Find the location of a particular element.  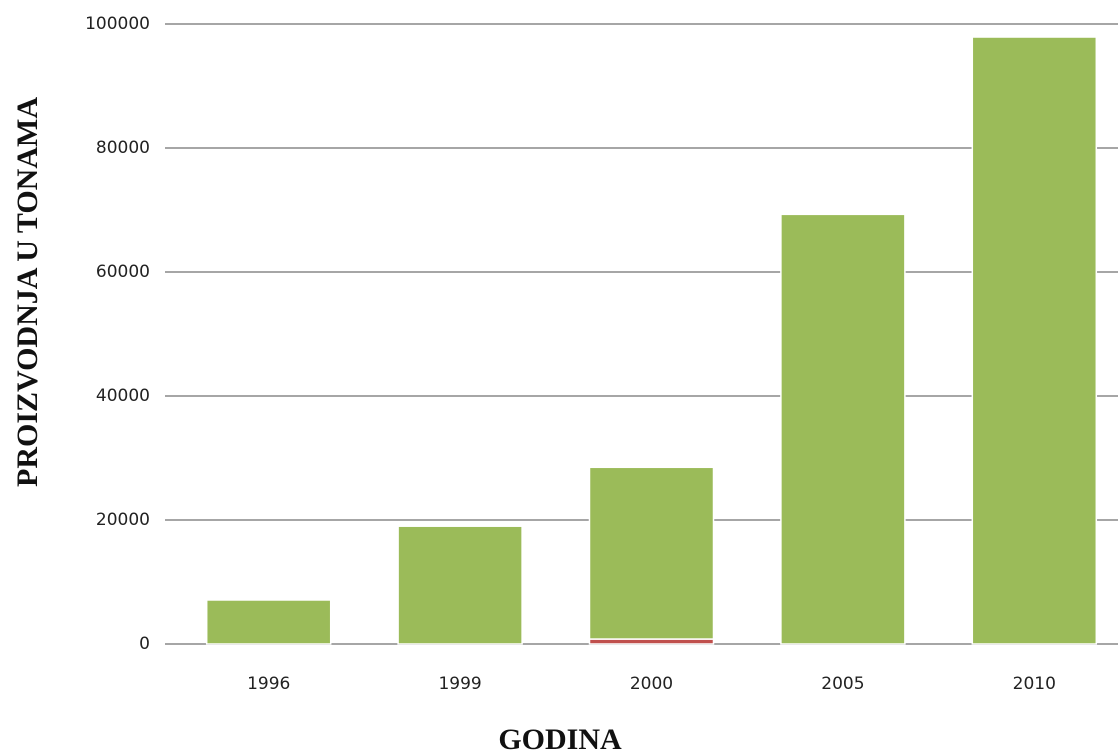

y-tick-label: 100000 is located at coordinates (117, 24).